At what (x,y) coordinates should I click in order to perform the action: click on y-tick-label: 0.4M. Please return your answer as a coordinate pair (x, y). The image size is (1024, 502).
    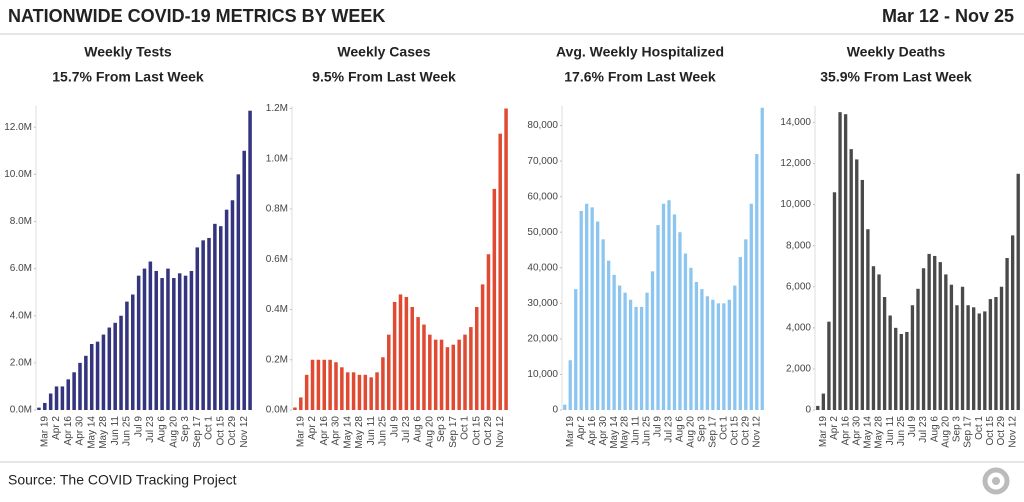
    Looking at the image, I should click on (277, 309).